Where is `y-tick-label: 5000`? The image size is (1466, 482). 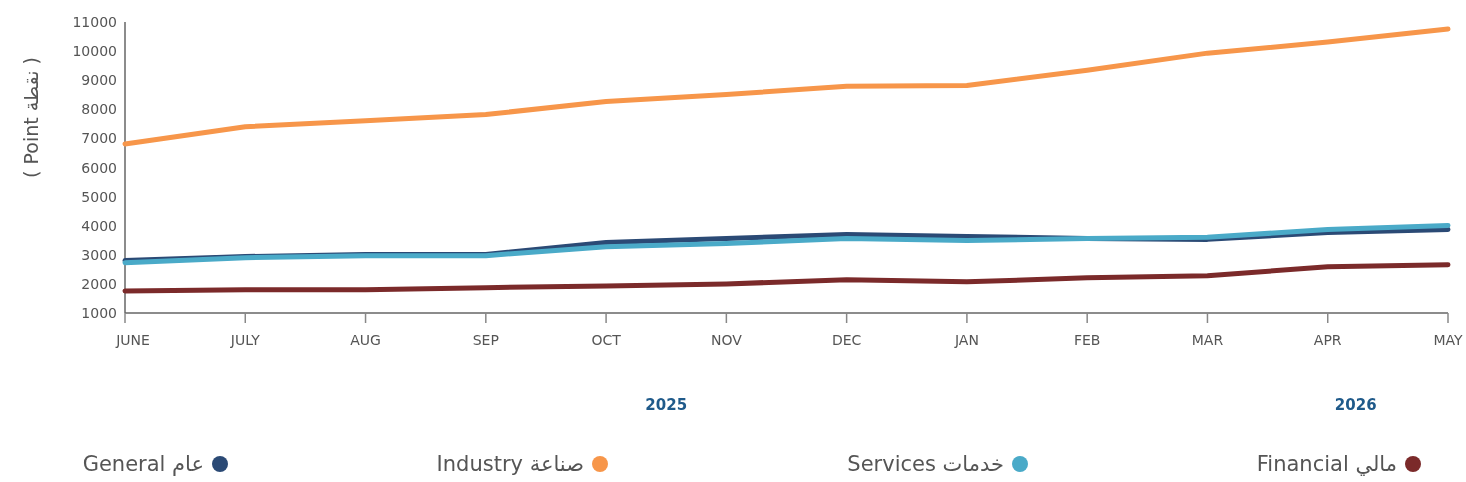 y-tick-label: 5000 is located at coordinates (99, 196).